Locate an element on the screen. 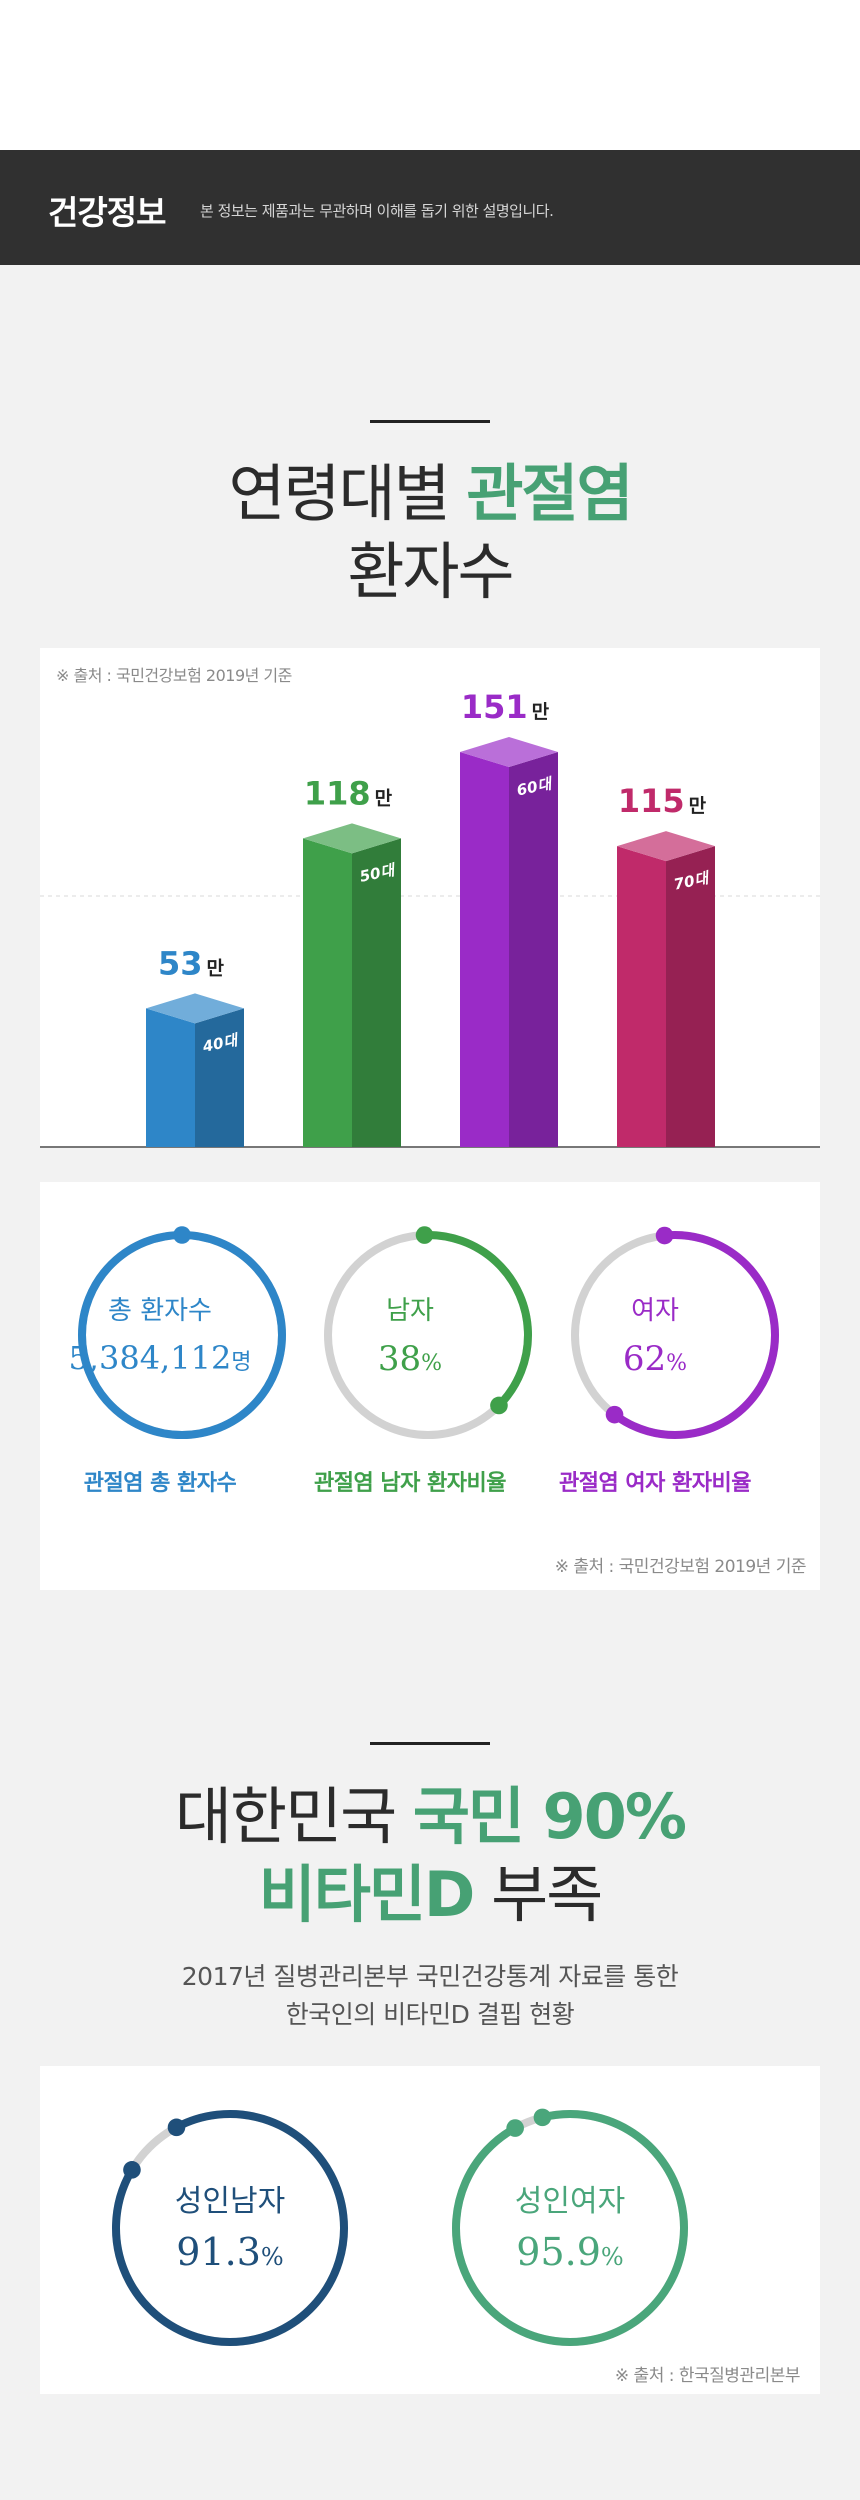 The height and width of the screenshot is (2500, 860). bar-value-number: 151 is located at coordinates (494, 707).